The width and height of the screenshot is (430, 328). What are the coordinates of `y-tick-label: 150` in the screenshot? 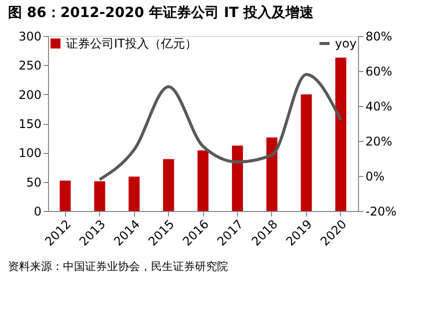 It's located at (30, 124).